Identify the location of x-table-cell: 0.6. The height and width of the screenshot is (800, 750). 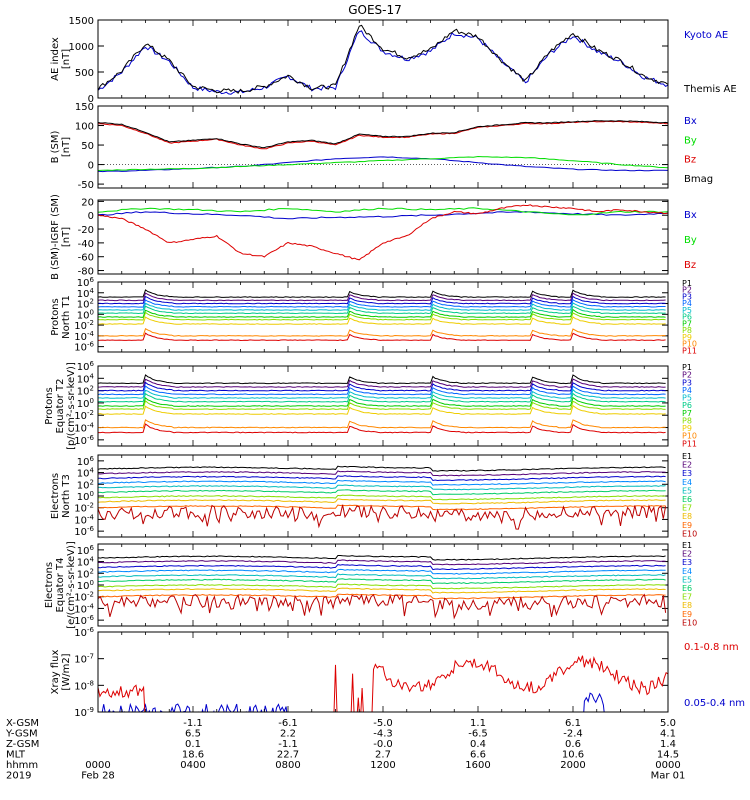
(573, 744).